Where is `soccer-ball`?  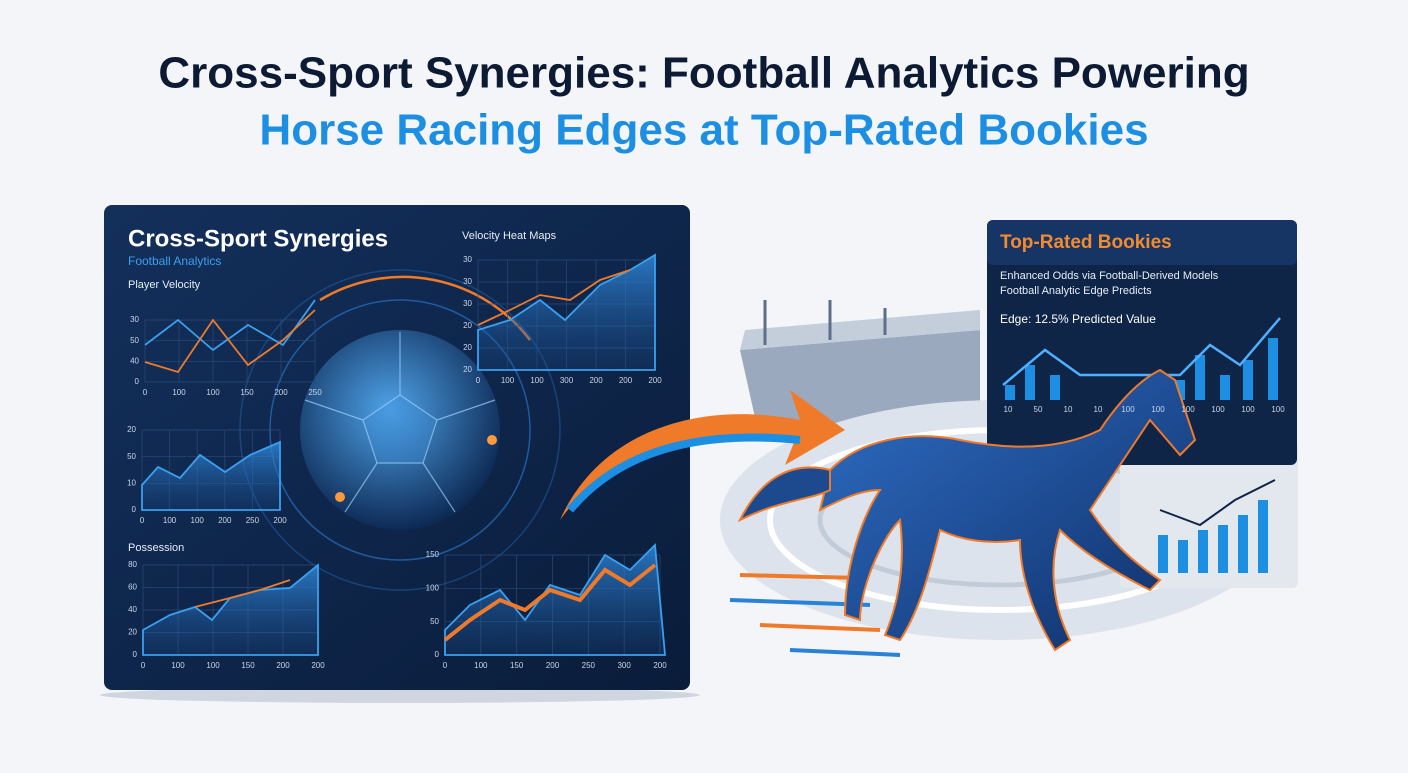 soccer-ball is located at coordinates (400, 430).